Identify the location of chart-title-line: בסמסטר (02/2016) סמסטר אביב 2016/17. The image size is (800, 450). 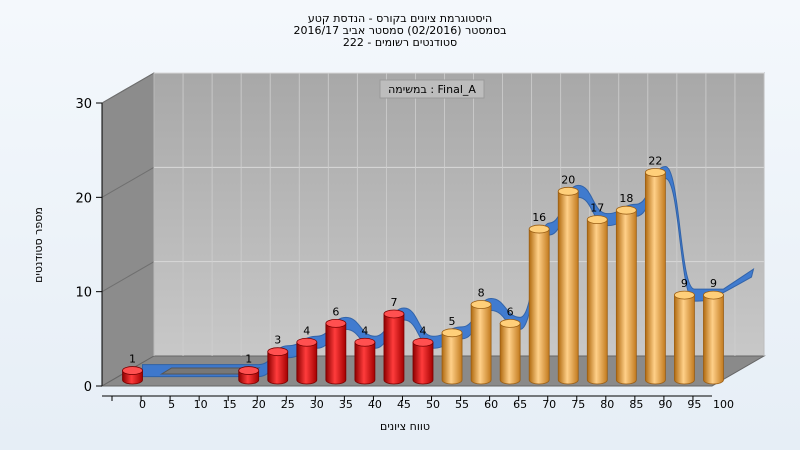
(399, 30).